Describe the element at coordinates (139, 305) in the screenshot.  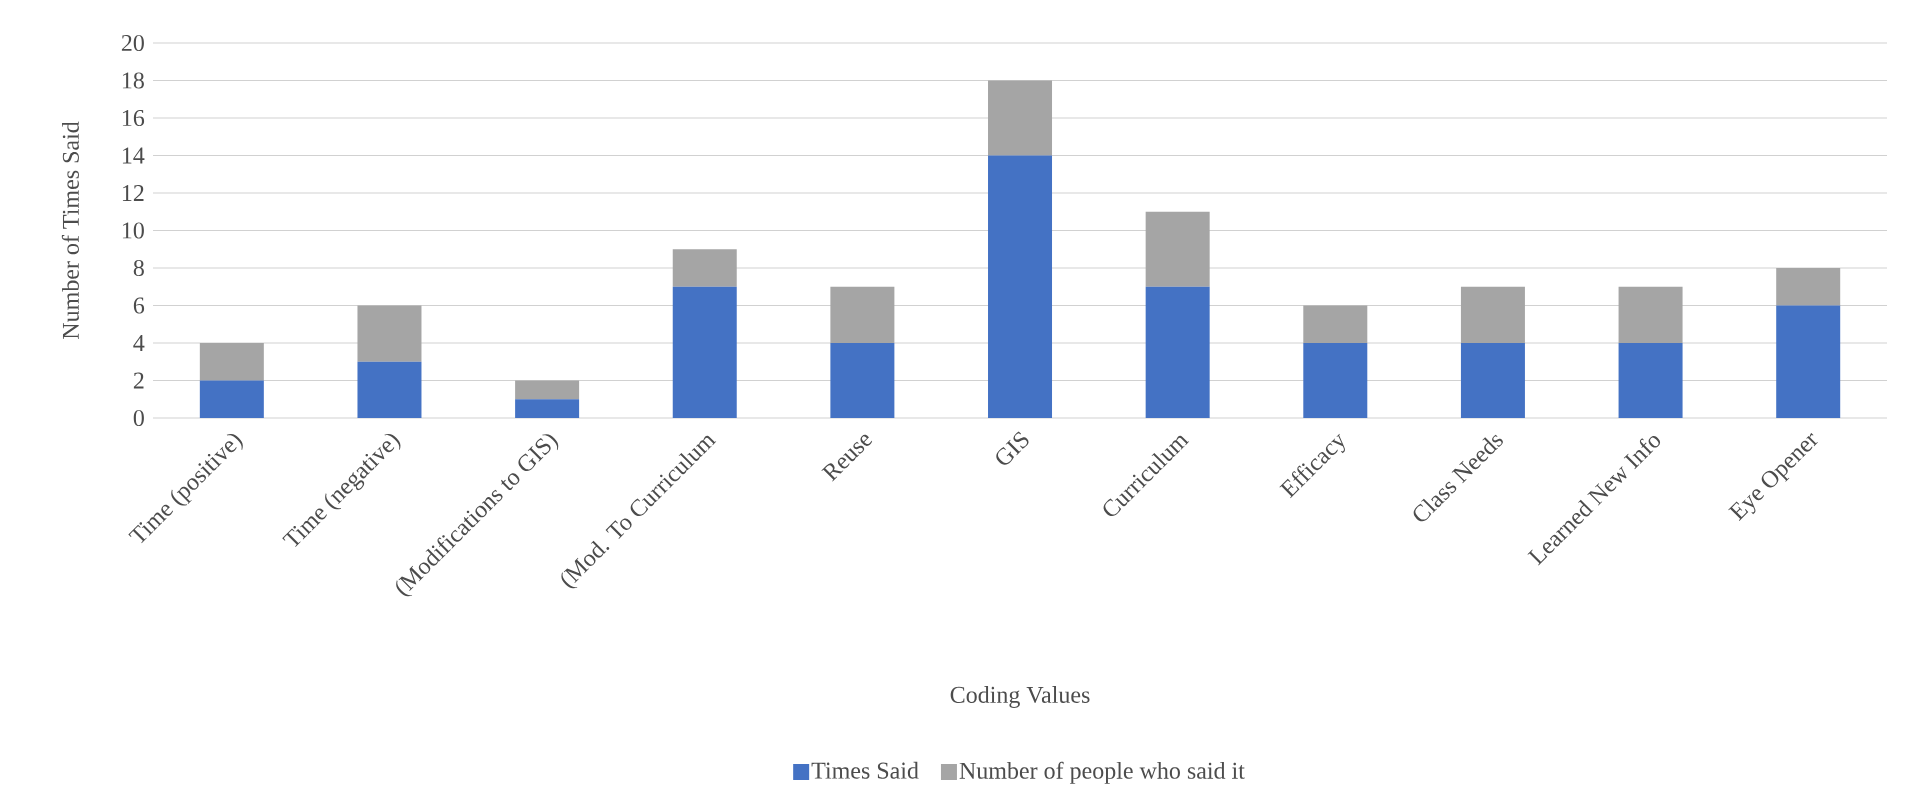
I see `y-tick-label: 6` at that location.